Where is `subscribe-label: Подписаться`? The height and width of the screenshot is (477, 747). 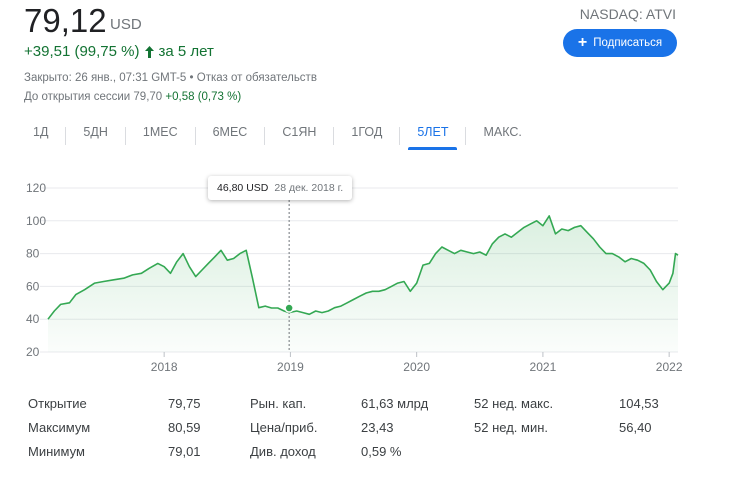
subscribe-label: Подписаться is located at coordinates (628, 43).